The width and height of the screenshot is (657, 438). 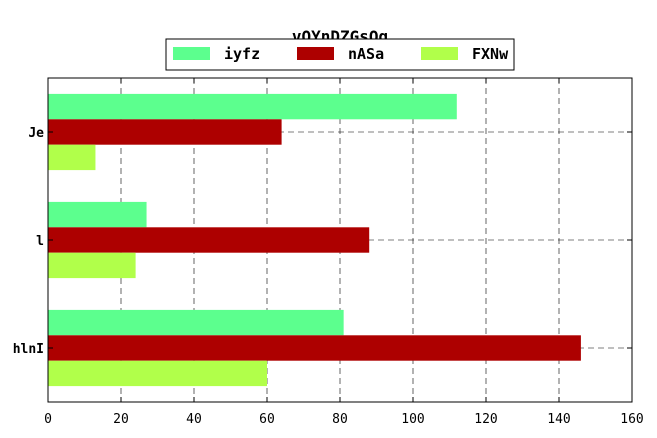 What do you see at coordinates (196, 322) in the screenshot?
I see `bar-iyfz-hlnI` at bounding box center [196, 322].